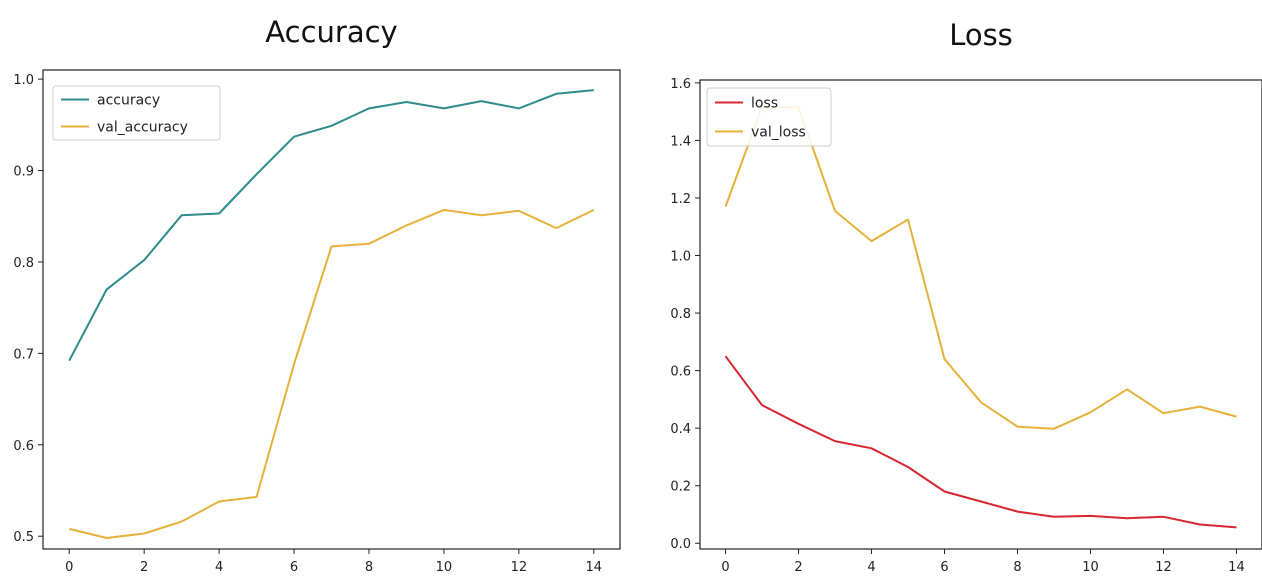  What do you see at coordinates (680, 199) in the screenshot?
I see `y-tick-label: 1.2` at bounding box center [680, 199].